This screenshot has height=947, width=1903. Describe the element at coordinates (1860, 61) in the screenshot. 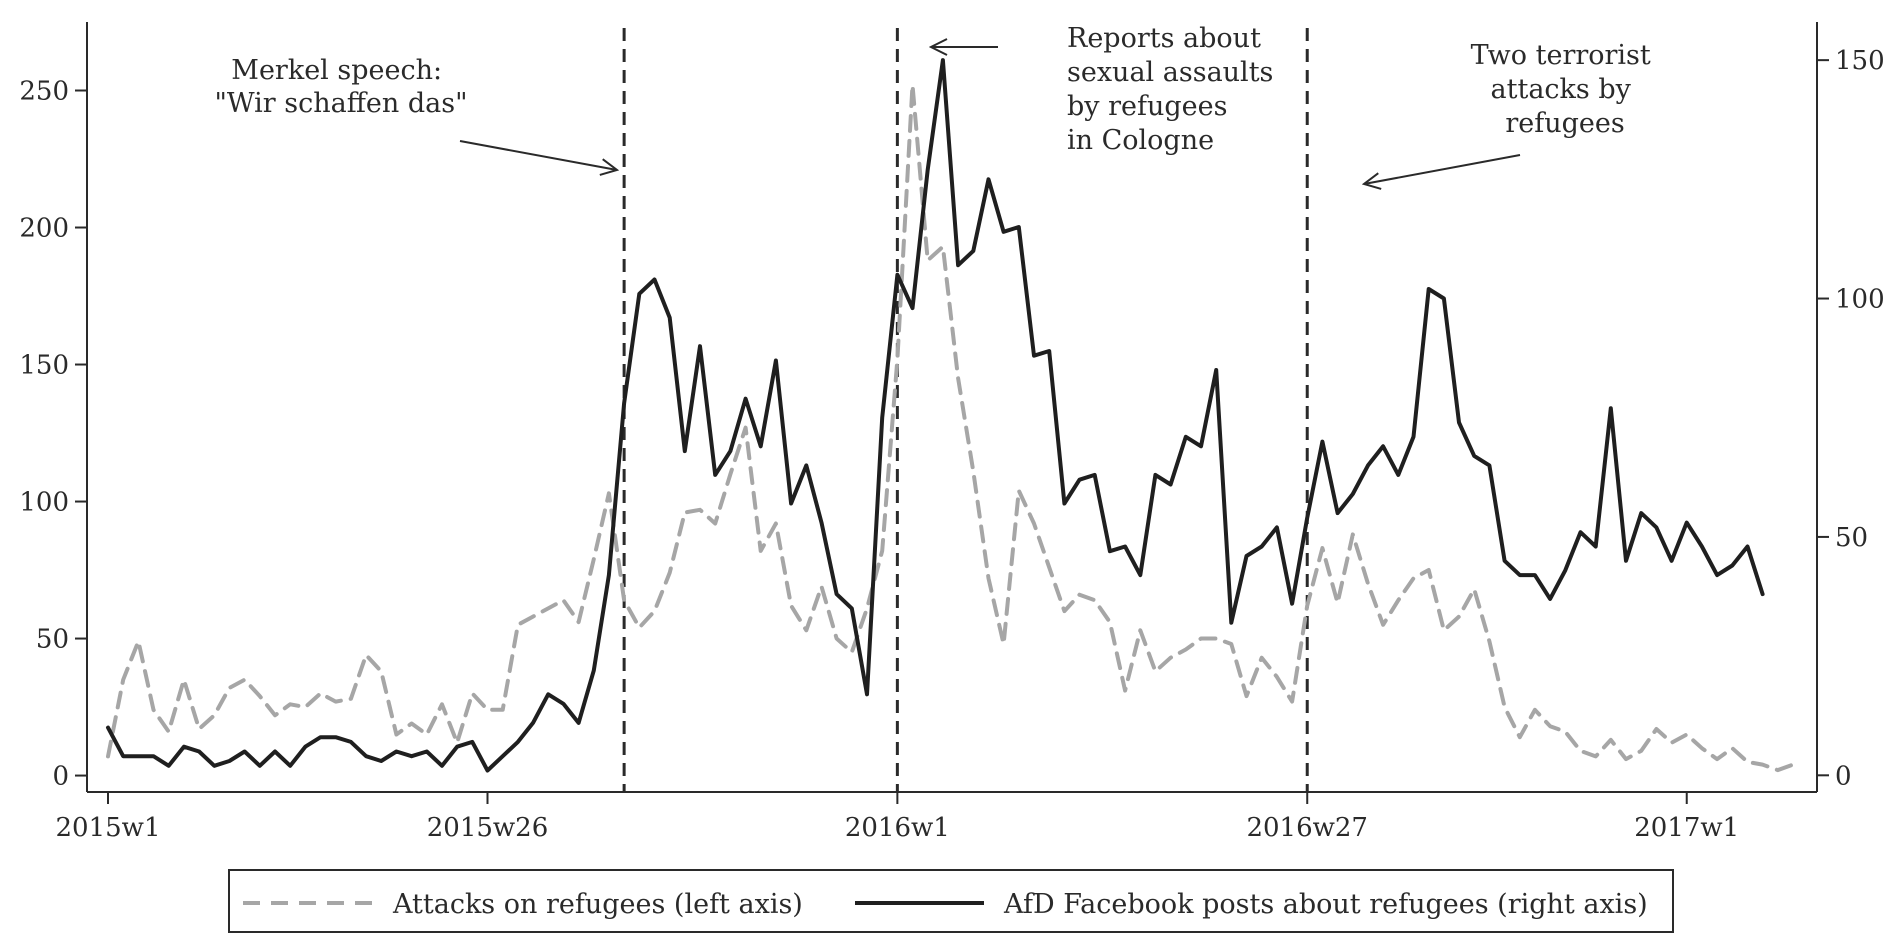

I see `right-tick-label: 150` at that location.